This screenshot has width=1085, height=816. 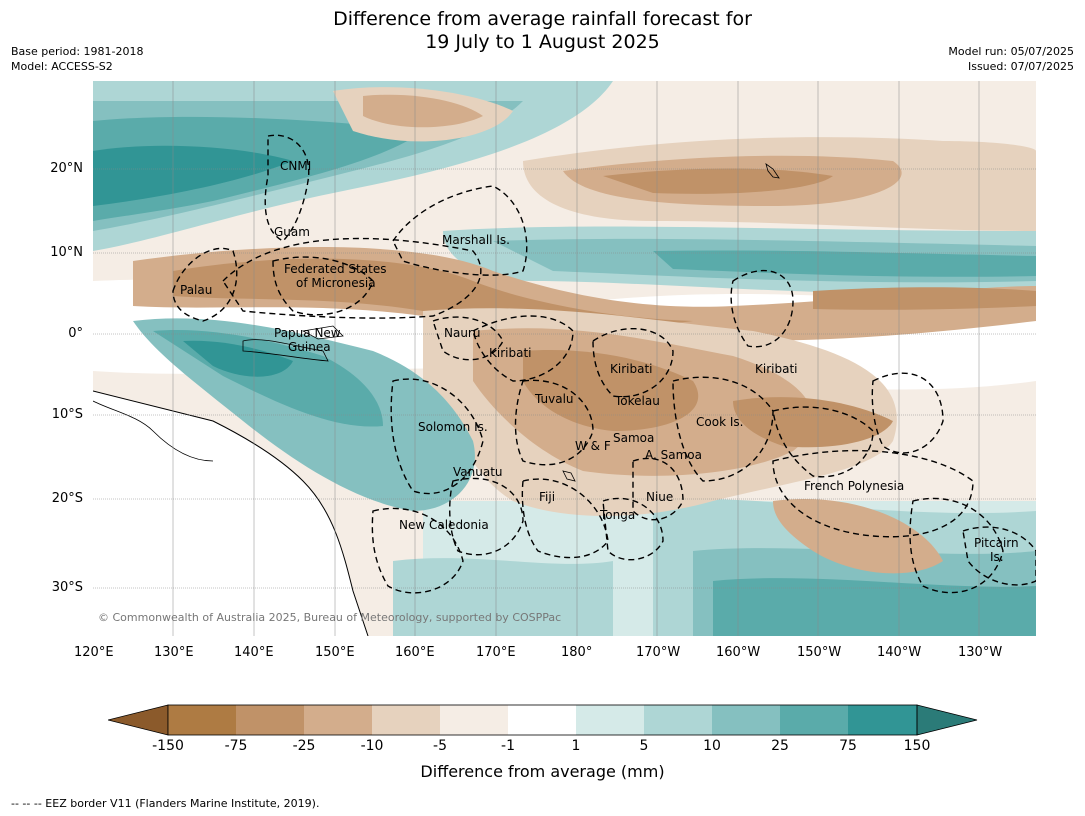 What do you see at coordinates (542, 771) in the screenshot?
I see `colorbar-label: Difference from average (mm)` at bounding box center [542, 771].